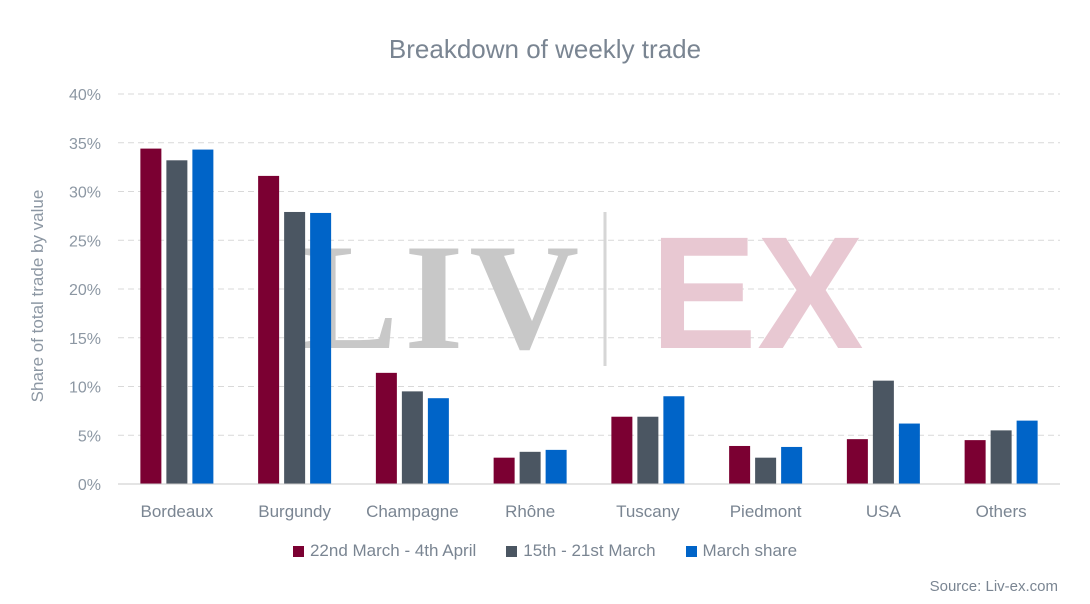 The height and width of the screenshot is (604, 1090). Describe the element at coordinates (545, 49) in the screenshot. I see `chart-title: Breakdown of weekly trade` at that location.